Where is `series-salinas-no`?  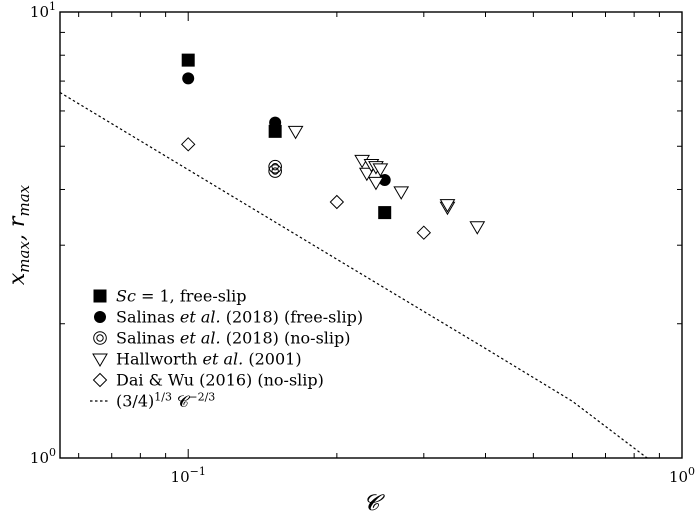 series-salinas-no is located at coordinates (275, 168).